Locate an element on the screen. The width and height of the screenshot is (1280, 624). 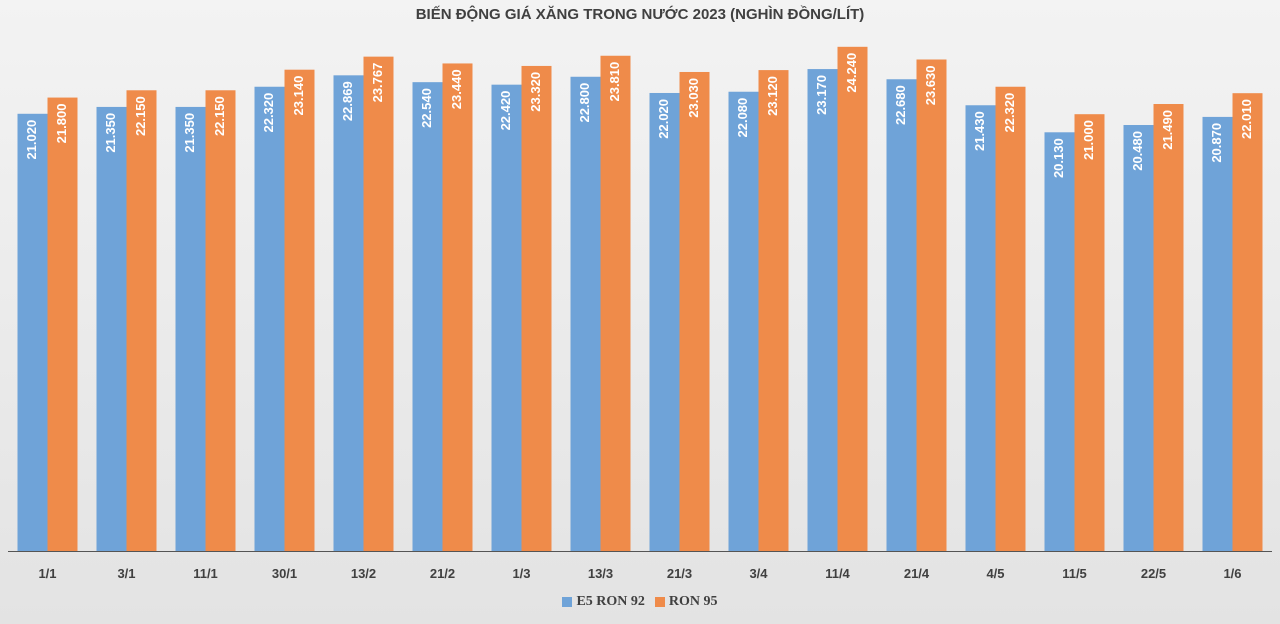
x-tick-label: 3/1 is located at coordinates (126, 573).